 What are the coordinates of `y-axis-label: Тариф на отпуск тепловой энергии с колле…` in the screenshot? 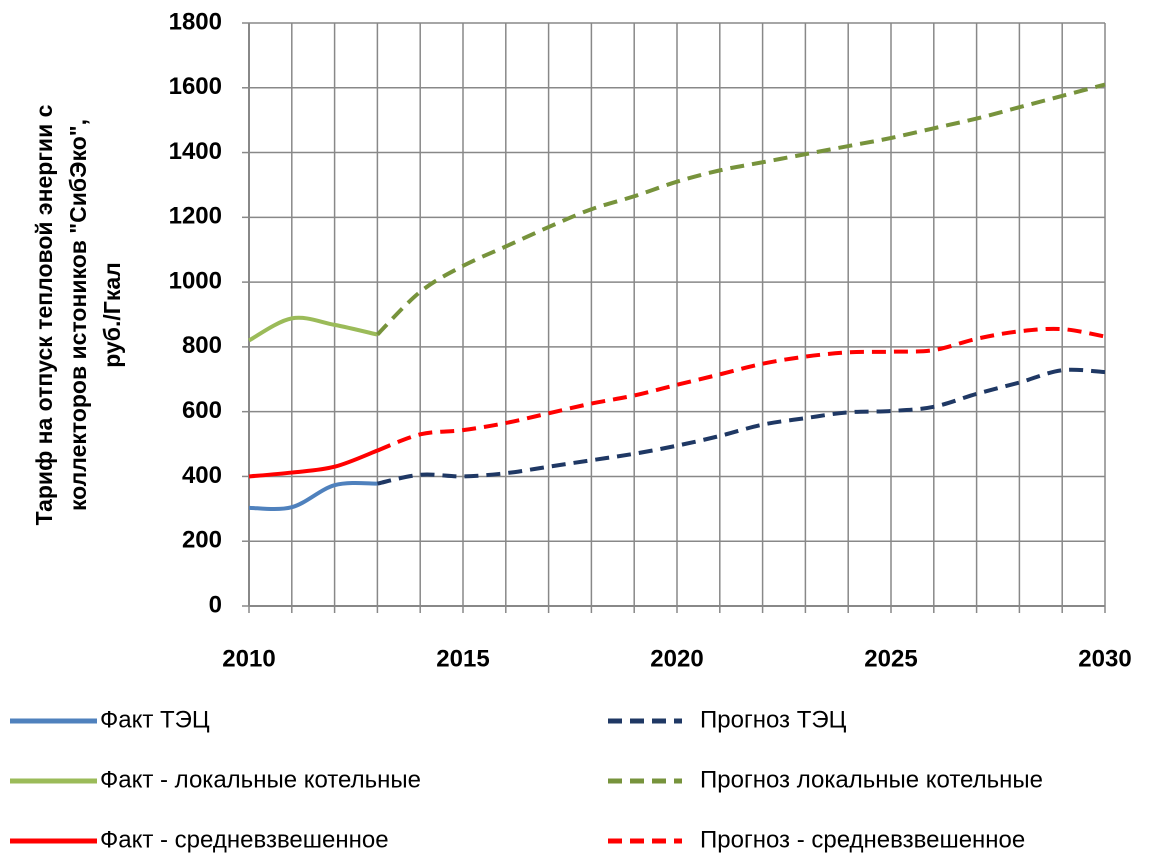 It's located at (78, 314).